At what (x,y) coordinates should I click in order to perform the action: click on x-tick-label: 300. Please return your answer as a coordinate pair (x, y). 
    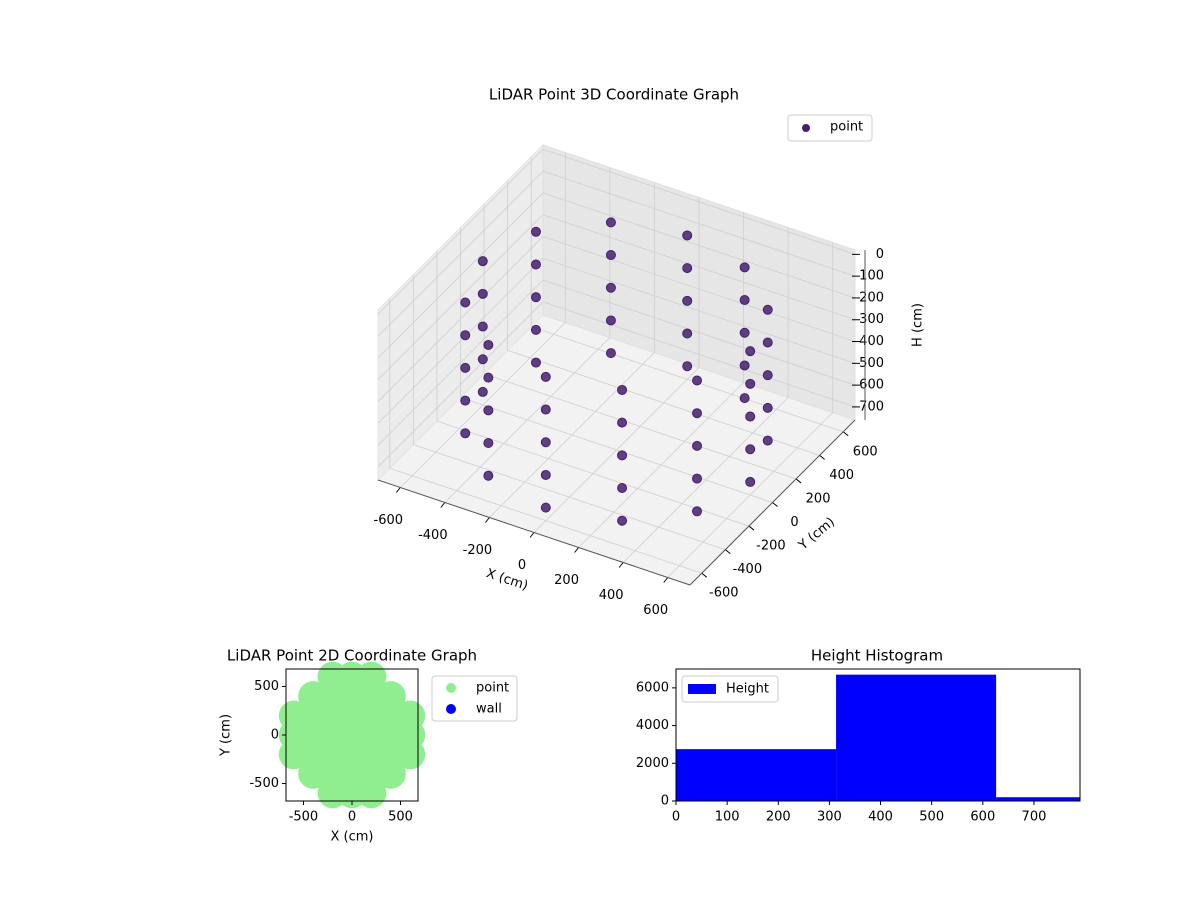
    Looking at the image, I should click on (829, 817).